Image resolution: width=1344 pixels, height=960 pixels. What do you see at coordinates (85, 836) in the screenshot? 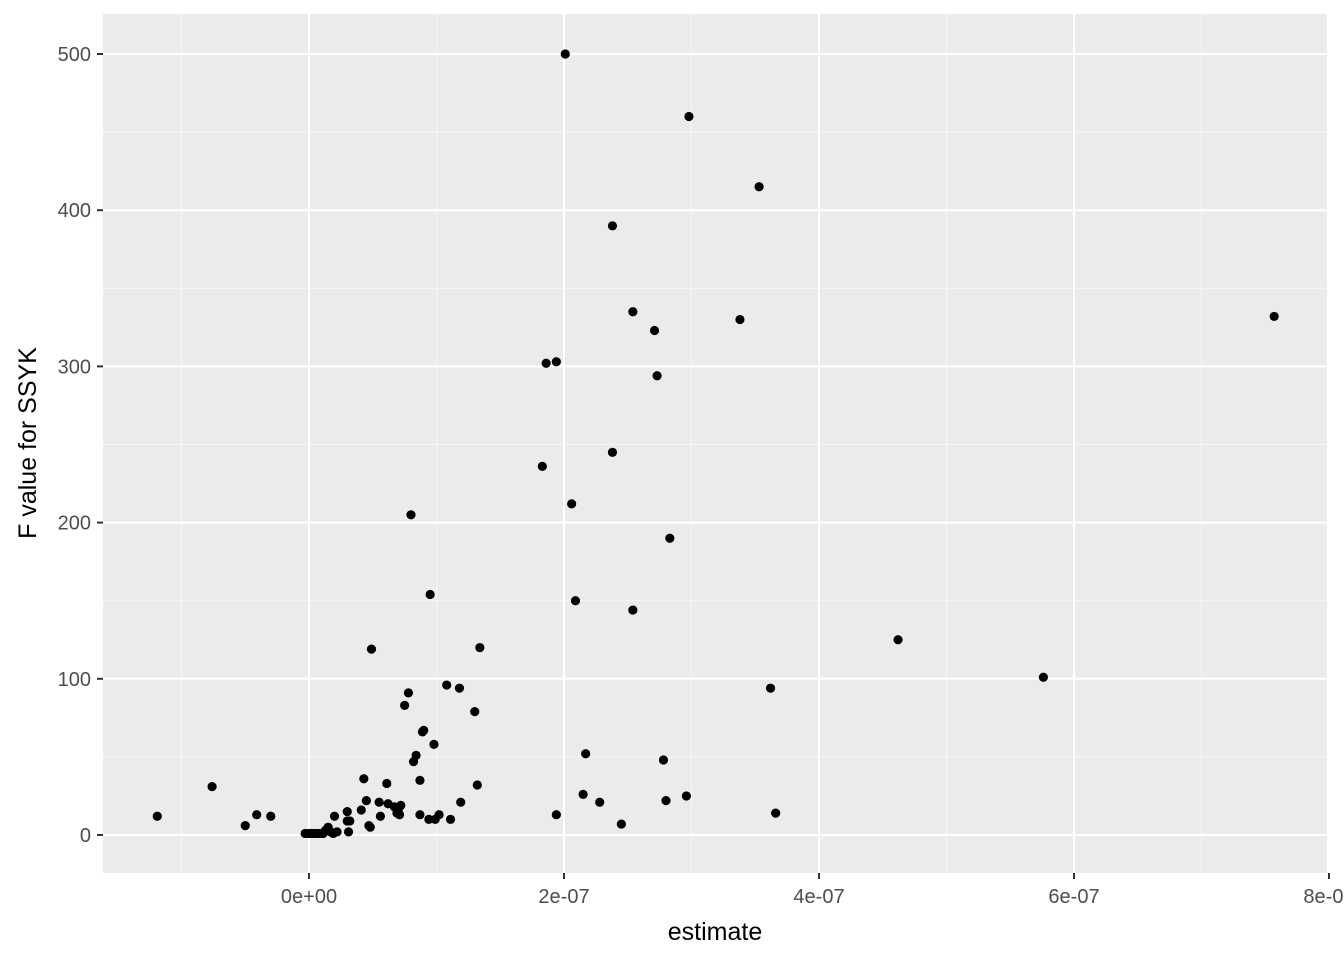
I see `y-tick-label: 0` at bounding box center [85, 836].